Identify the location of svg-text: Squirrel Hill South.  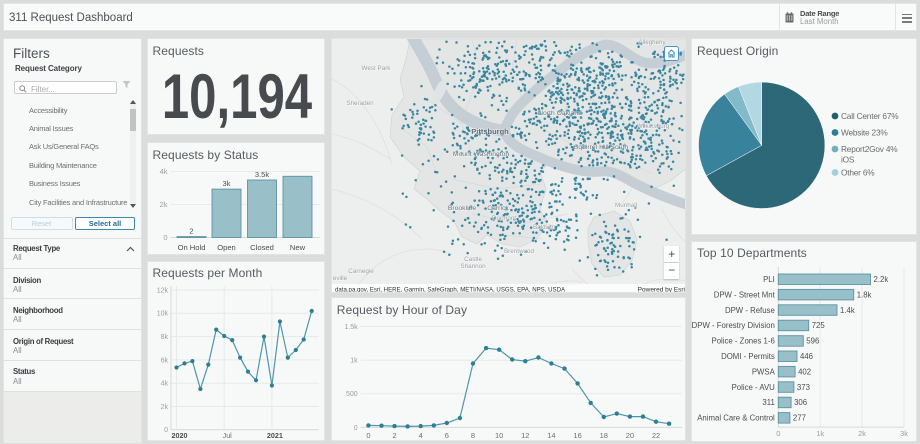
(601, 147).